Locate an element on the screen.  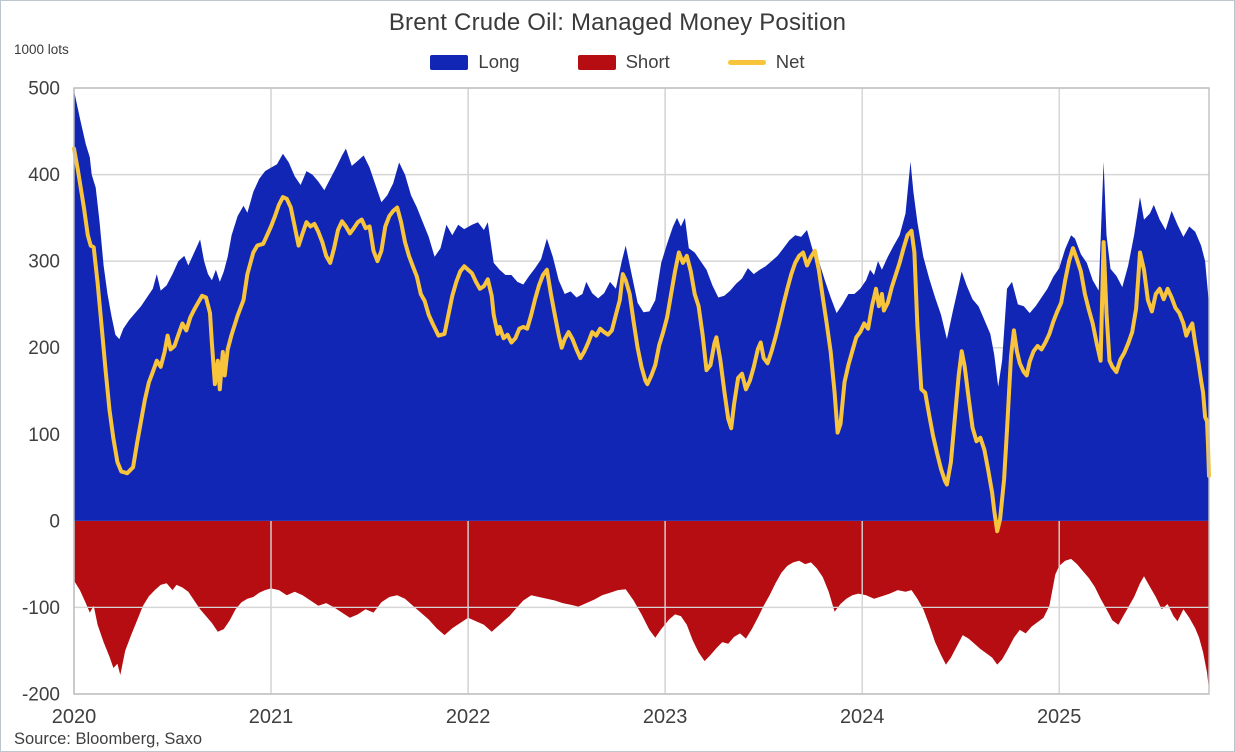
legend-label: Short is located at coordinates (647, 61).